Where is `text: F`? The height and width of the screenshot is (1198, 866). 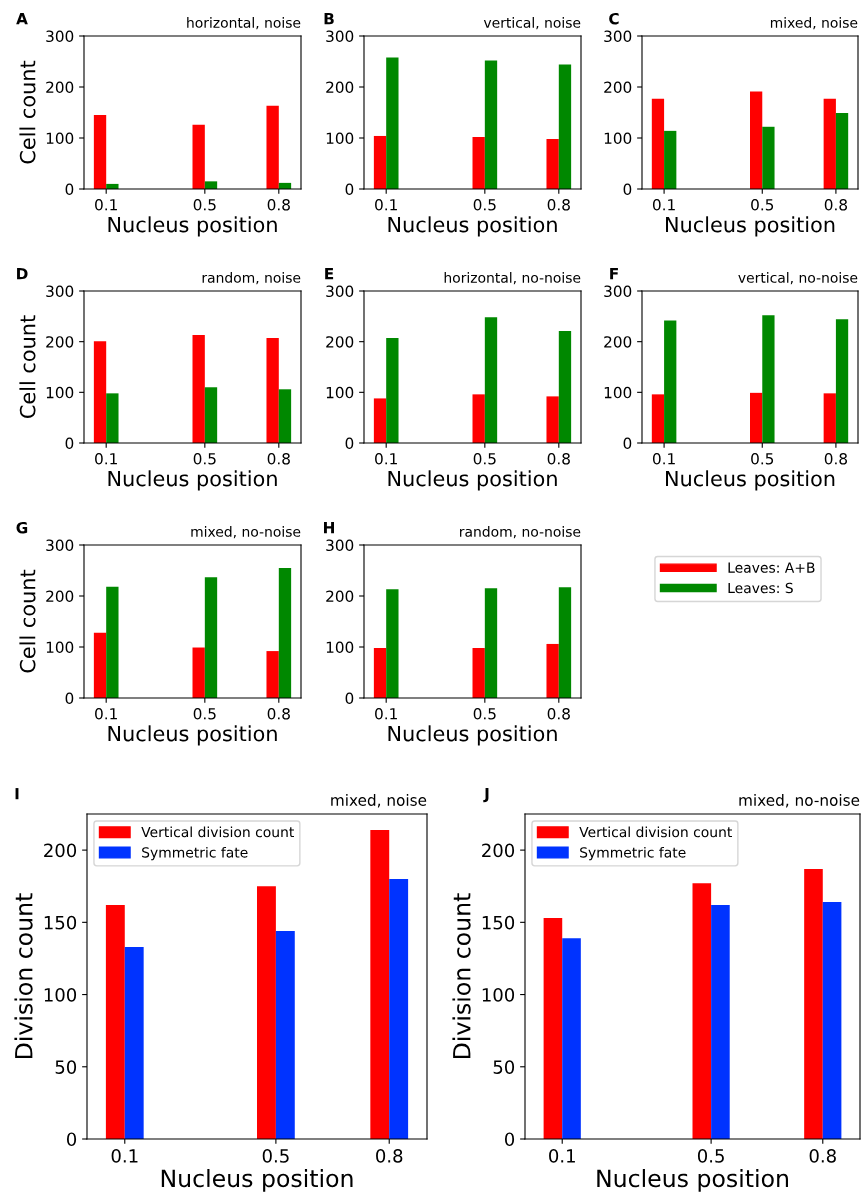 text: F is located at coordinates (614, 274).